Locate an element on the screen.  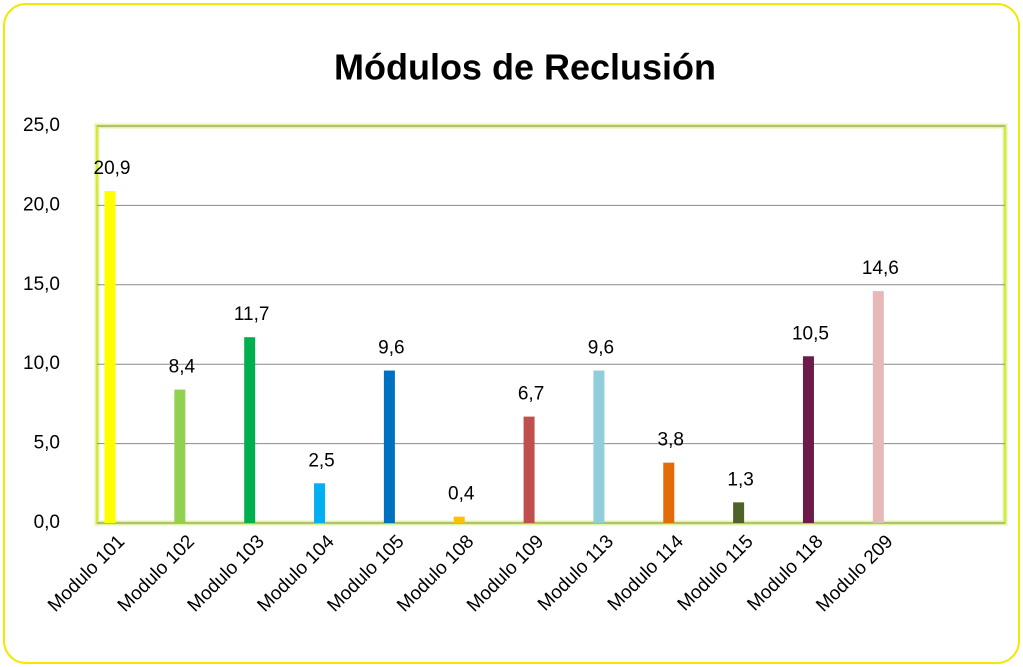
value-label: 6,7 is located at coordinates (531, 394).